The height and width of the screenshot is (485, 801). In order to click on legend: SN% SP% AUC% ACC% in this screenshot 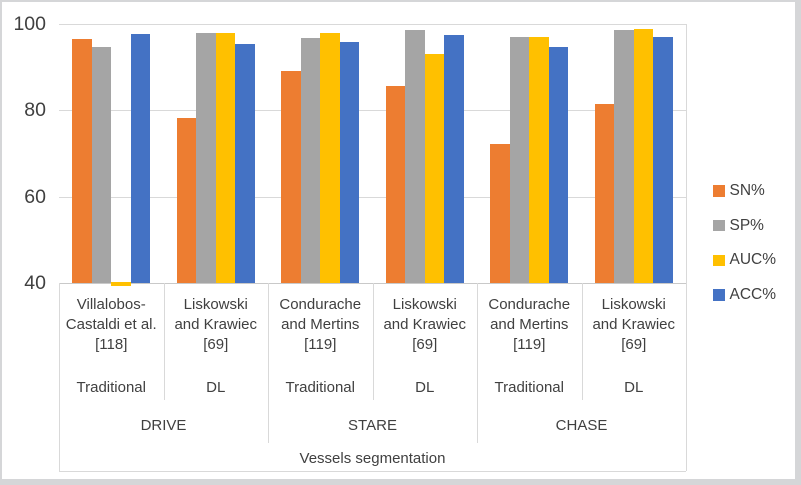, I will do `click(744, 250)`.